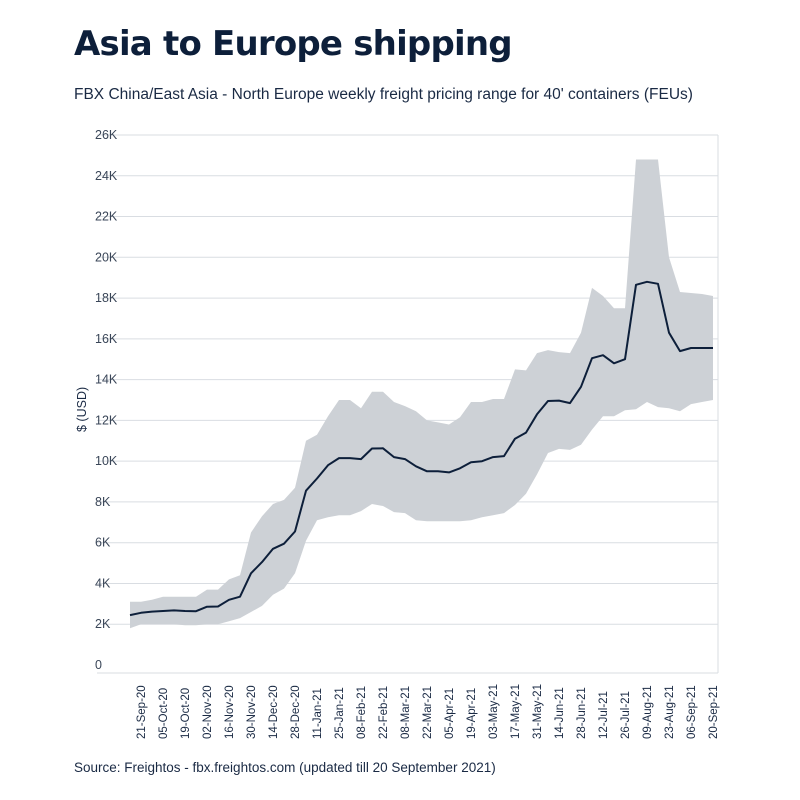 This screenshot has width=800, height=800. Describe the element at coordinates (293, 44) in the screenshot. I see `chart-title: Asia to Europe shipping` at that location.